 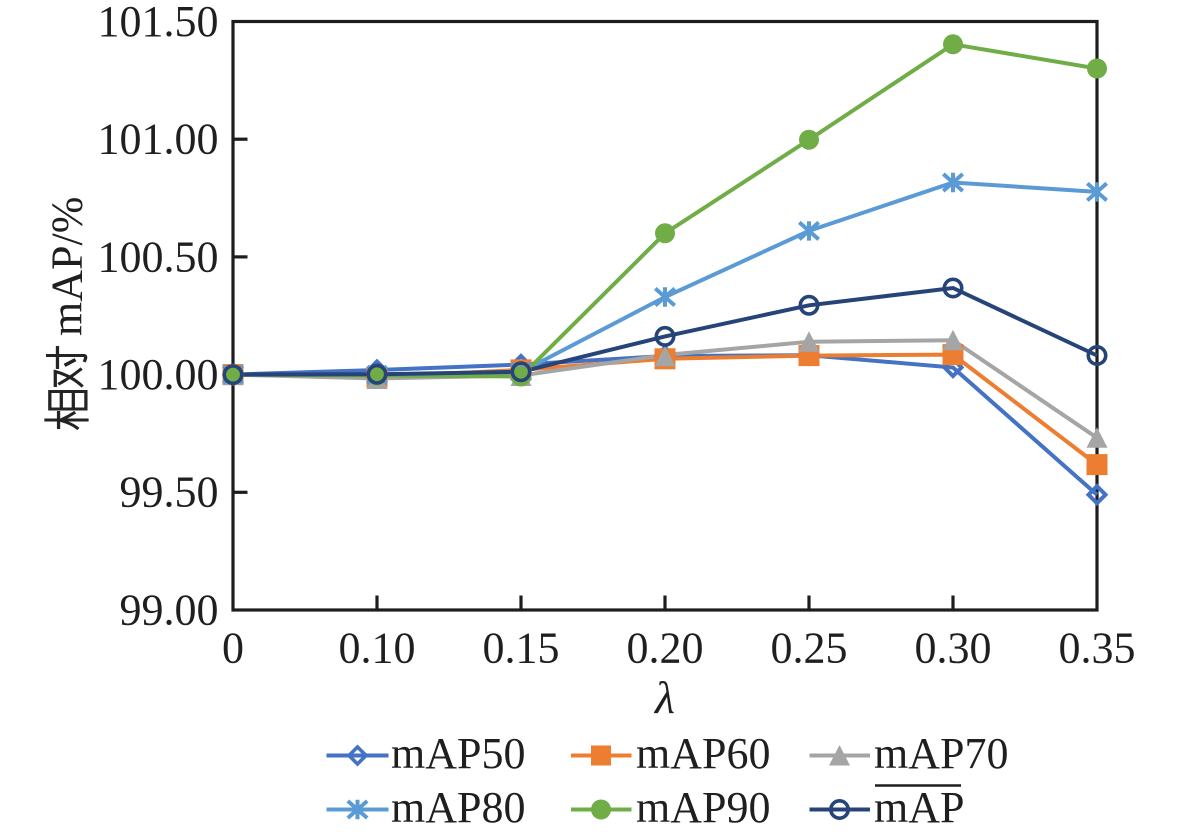 What do you see at coordinates (233, 648) in the screenshot?
I see `svg-text: 0` at bounding box center [233, 648].